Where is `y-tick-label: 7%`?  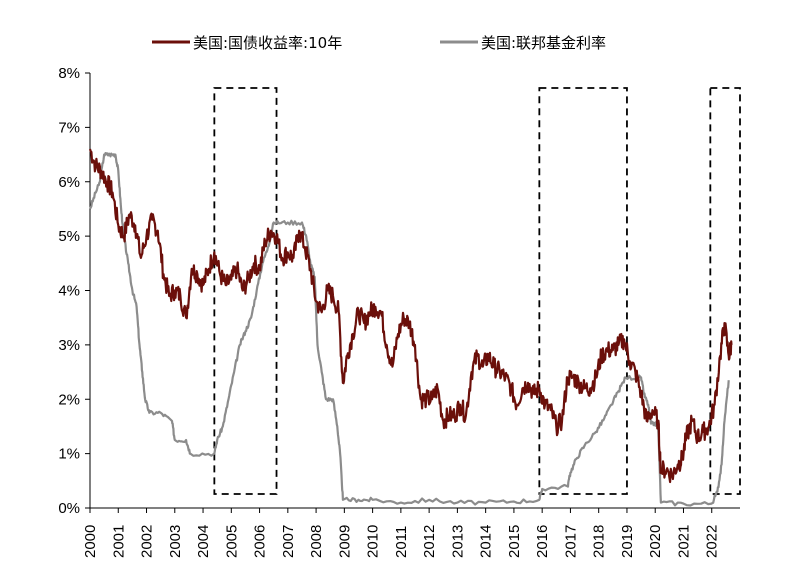 y-tick-label: 7% is located at coordinates (69, 127).